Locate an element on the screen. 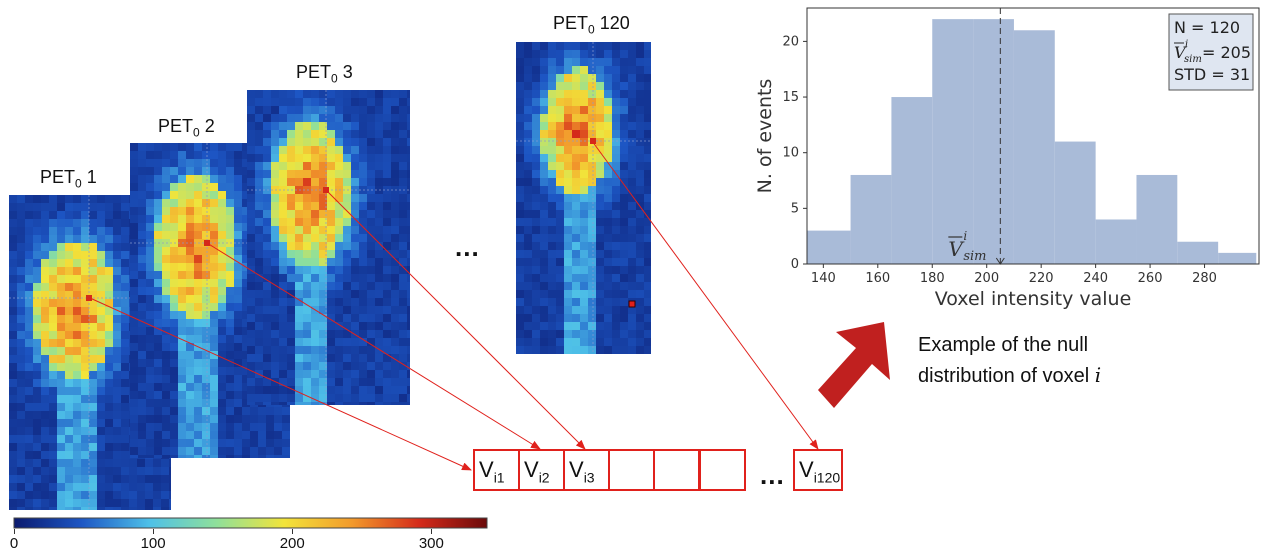 The width and height of the screenshot is (1281, 558). x-tick-label: 280 is located at coordinates (1204, 278).